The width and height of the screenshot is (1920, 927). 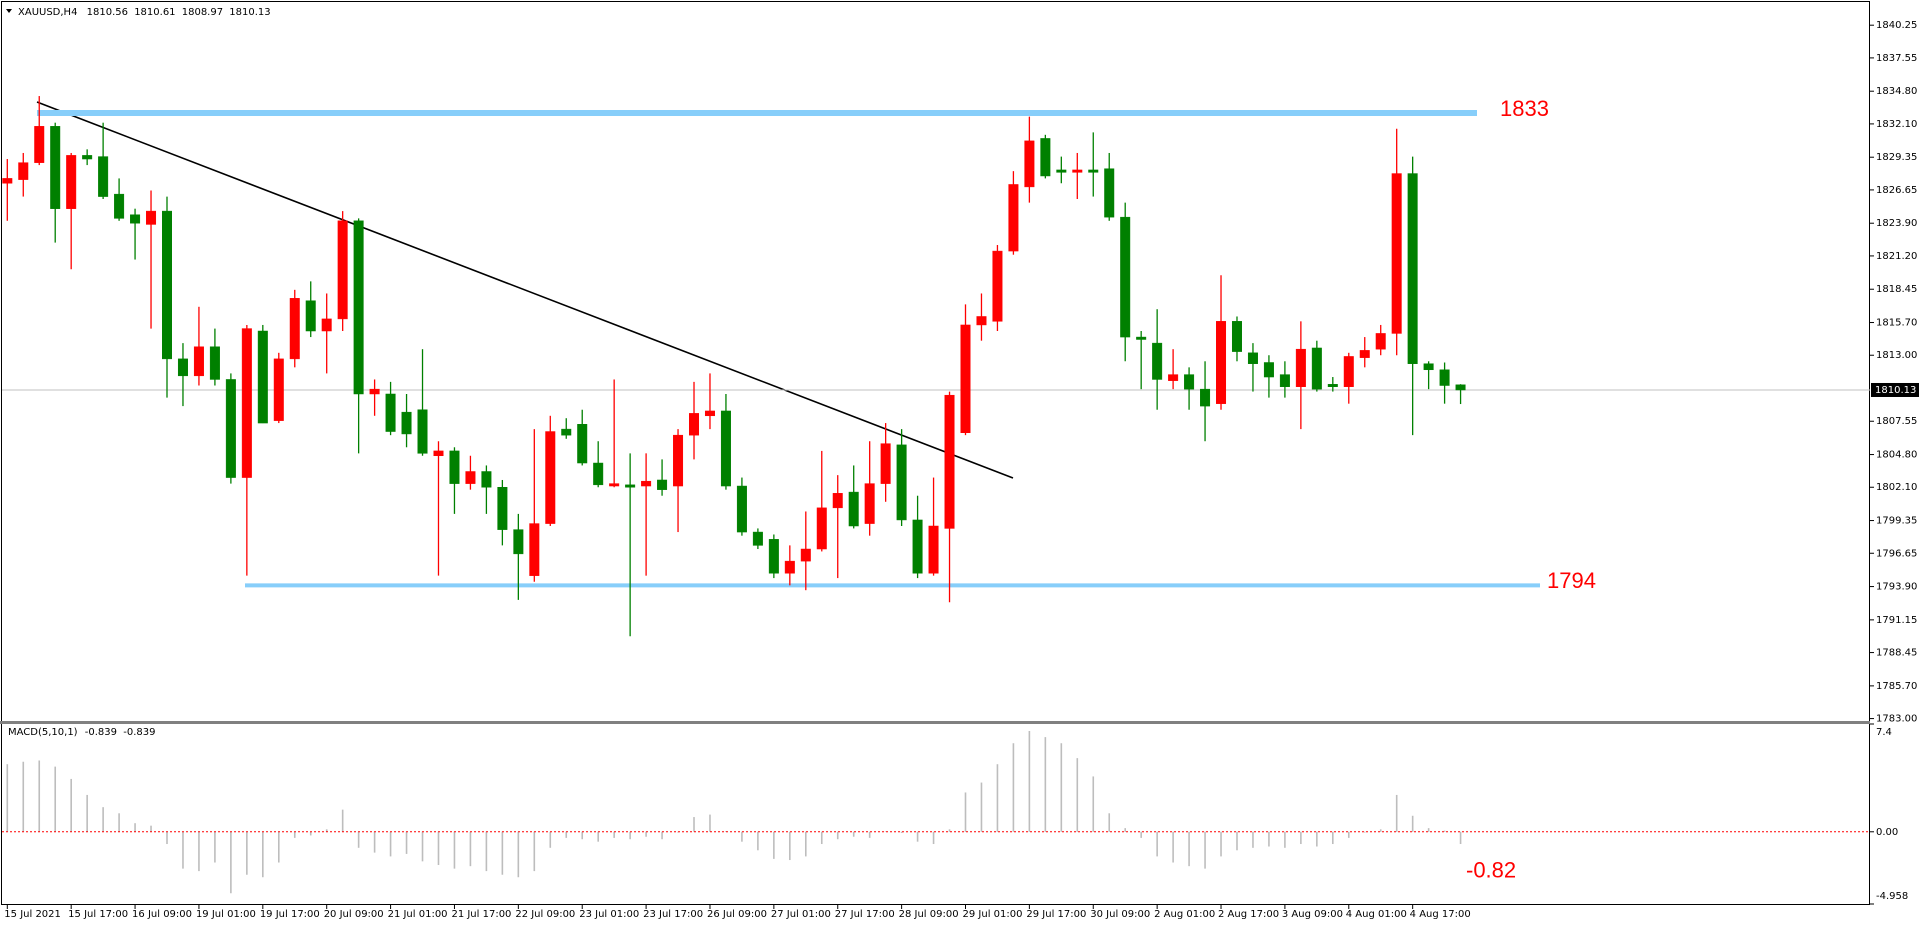 I want to click on x-tick-label: 4 Aug 17:00, so click(x=1440, y=914).